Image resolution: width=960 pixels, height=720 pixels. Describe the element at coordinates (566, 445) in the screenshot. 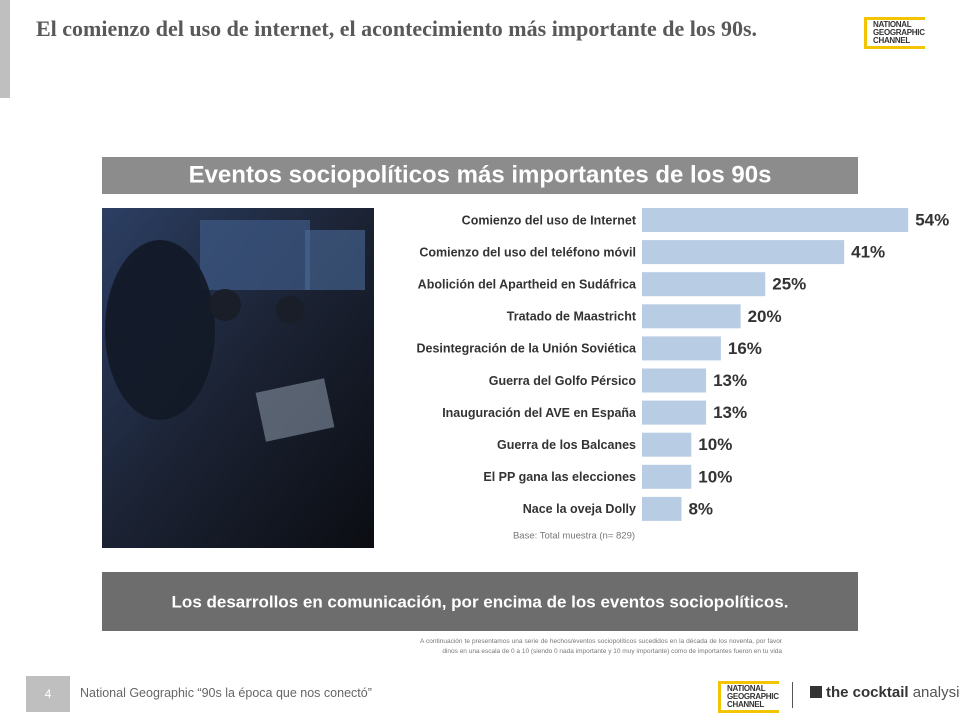

I see `category-label: Guerra de los Balcanes` at that location.